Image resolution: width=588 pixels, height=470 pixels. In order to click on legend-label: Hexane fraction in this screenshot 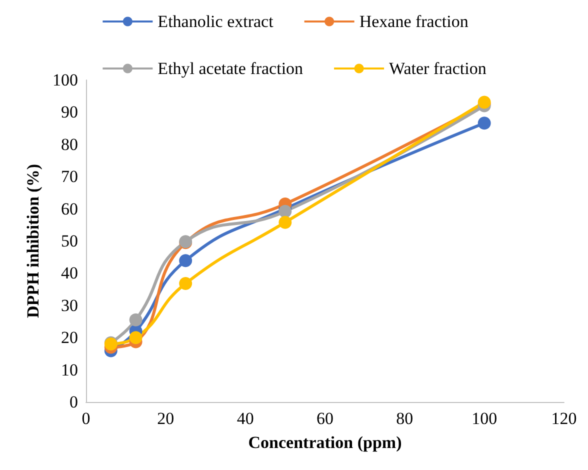, I will do `click(414, 21)`.